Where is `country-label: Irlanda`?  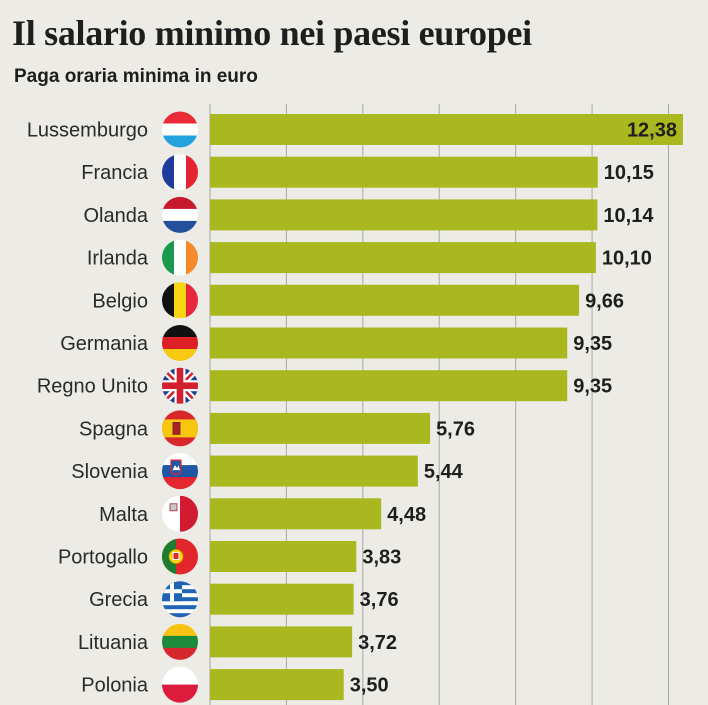 country-label: Irlanda is located at coordinates (118, 259).